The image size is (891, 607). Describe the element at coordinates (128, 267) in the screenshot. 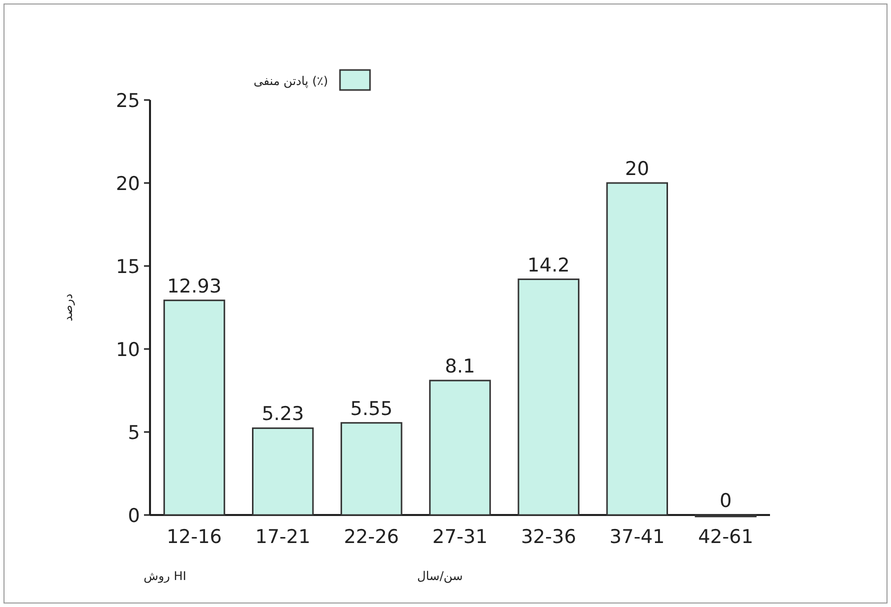

I see `y-tick-label: 15` at that location.